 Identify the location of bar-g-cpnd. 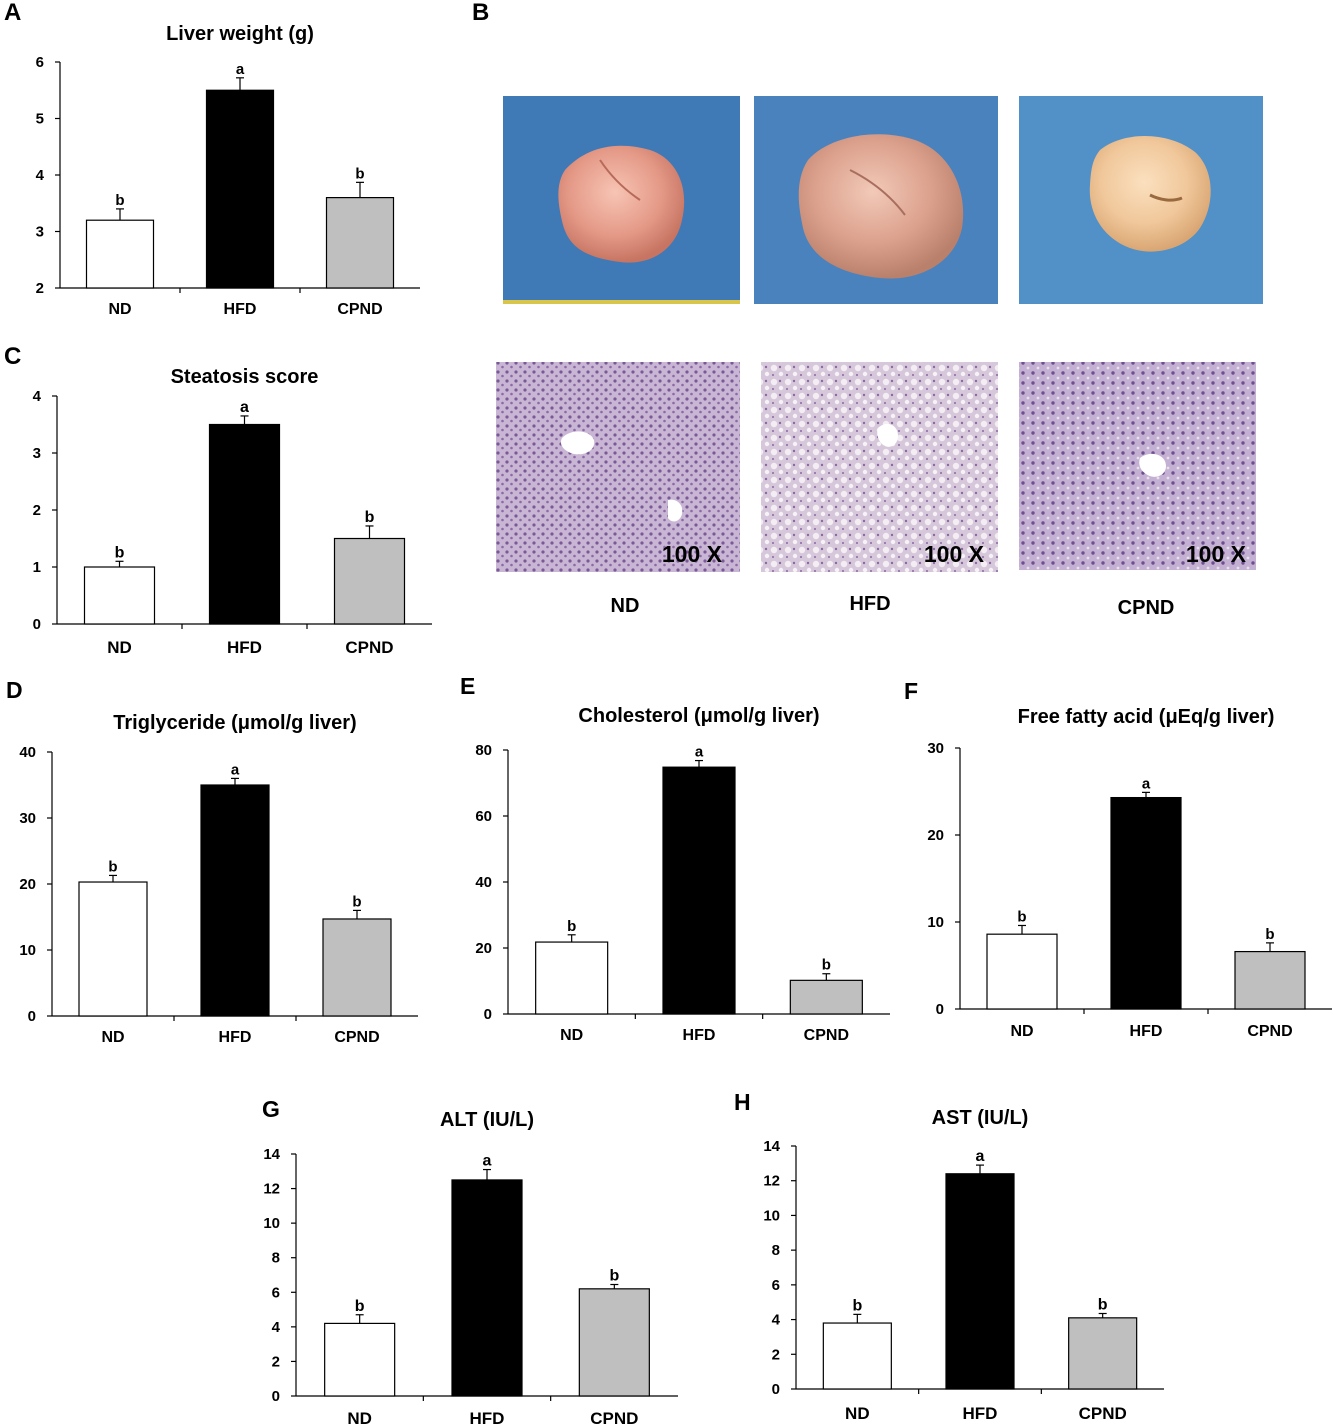
(614, 1342).